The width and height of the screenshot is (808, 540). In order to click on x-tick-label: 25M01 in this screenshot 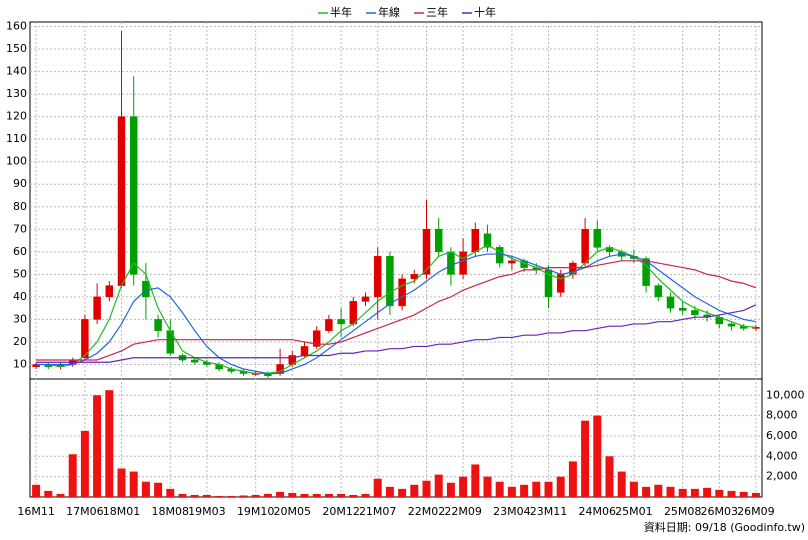, I will do `click(634, 511)`.